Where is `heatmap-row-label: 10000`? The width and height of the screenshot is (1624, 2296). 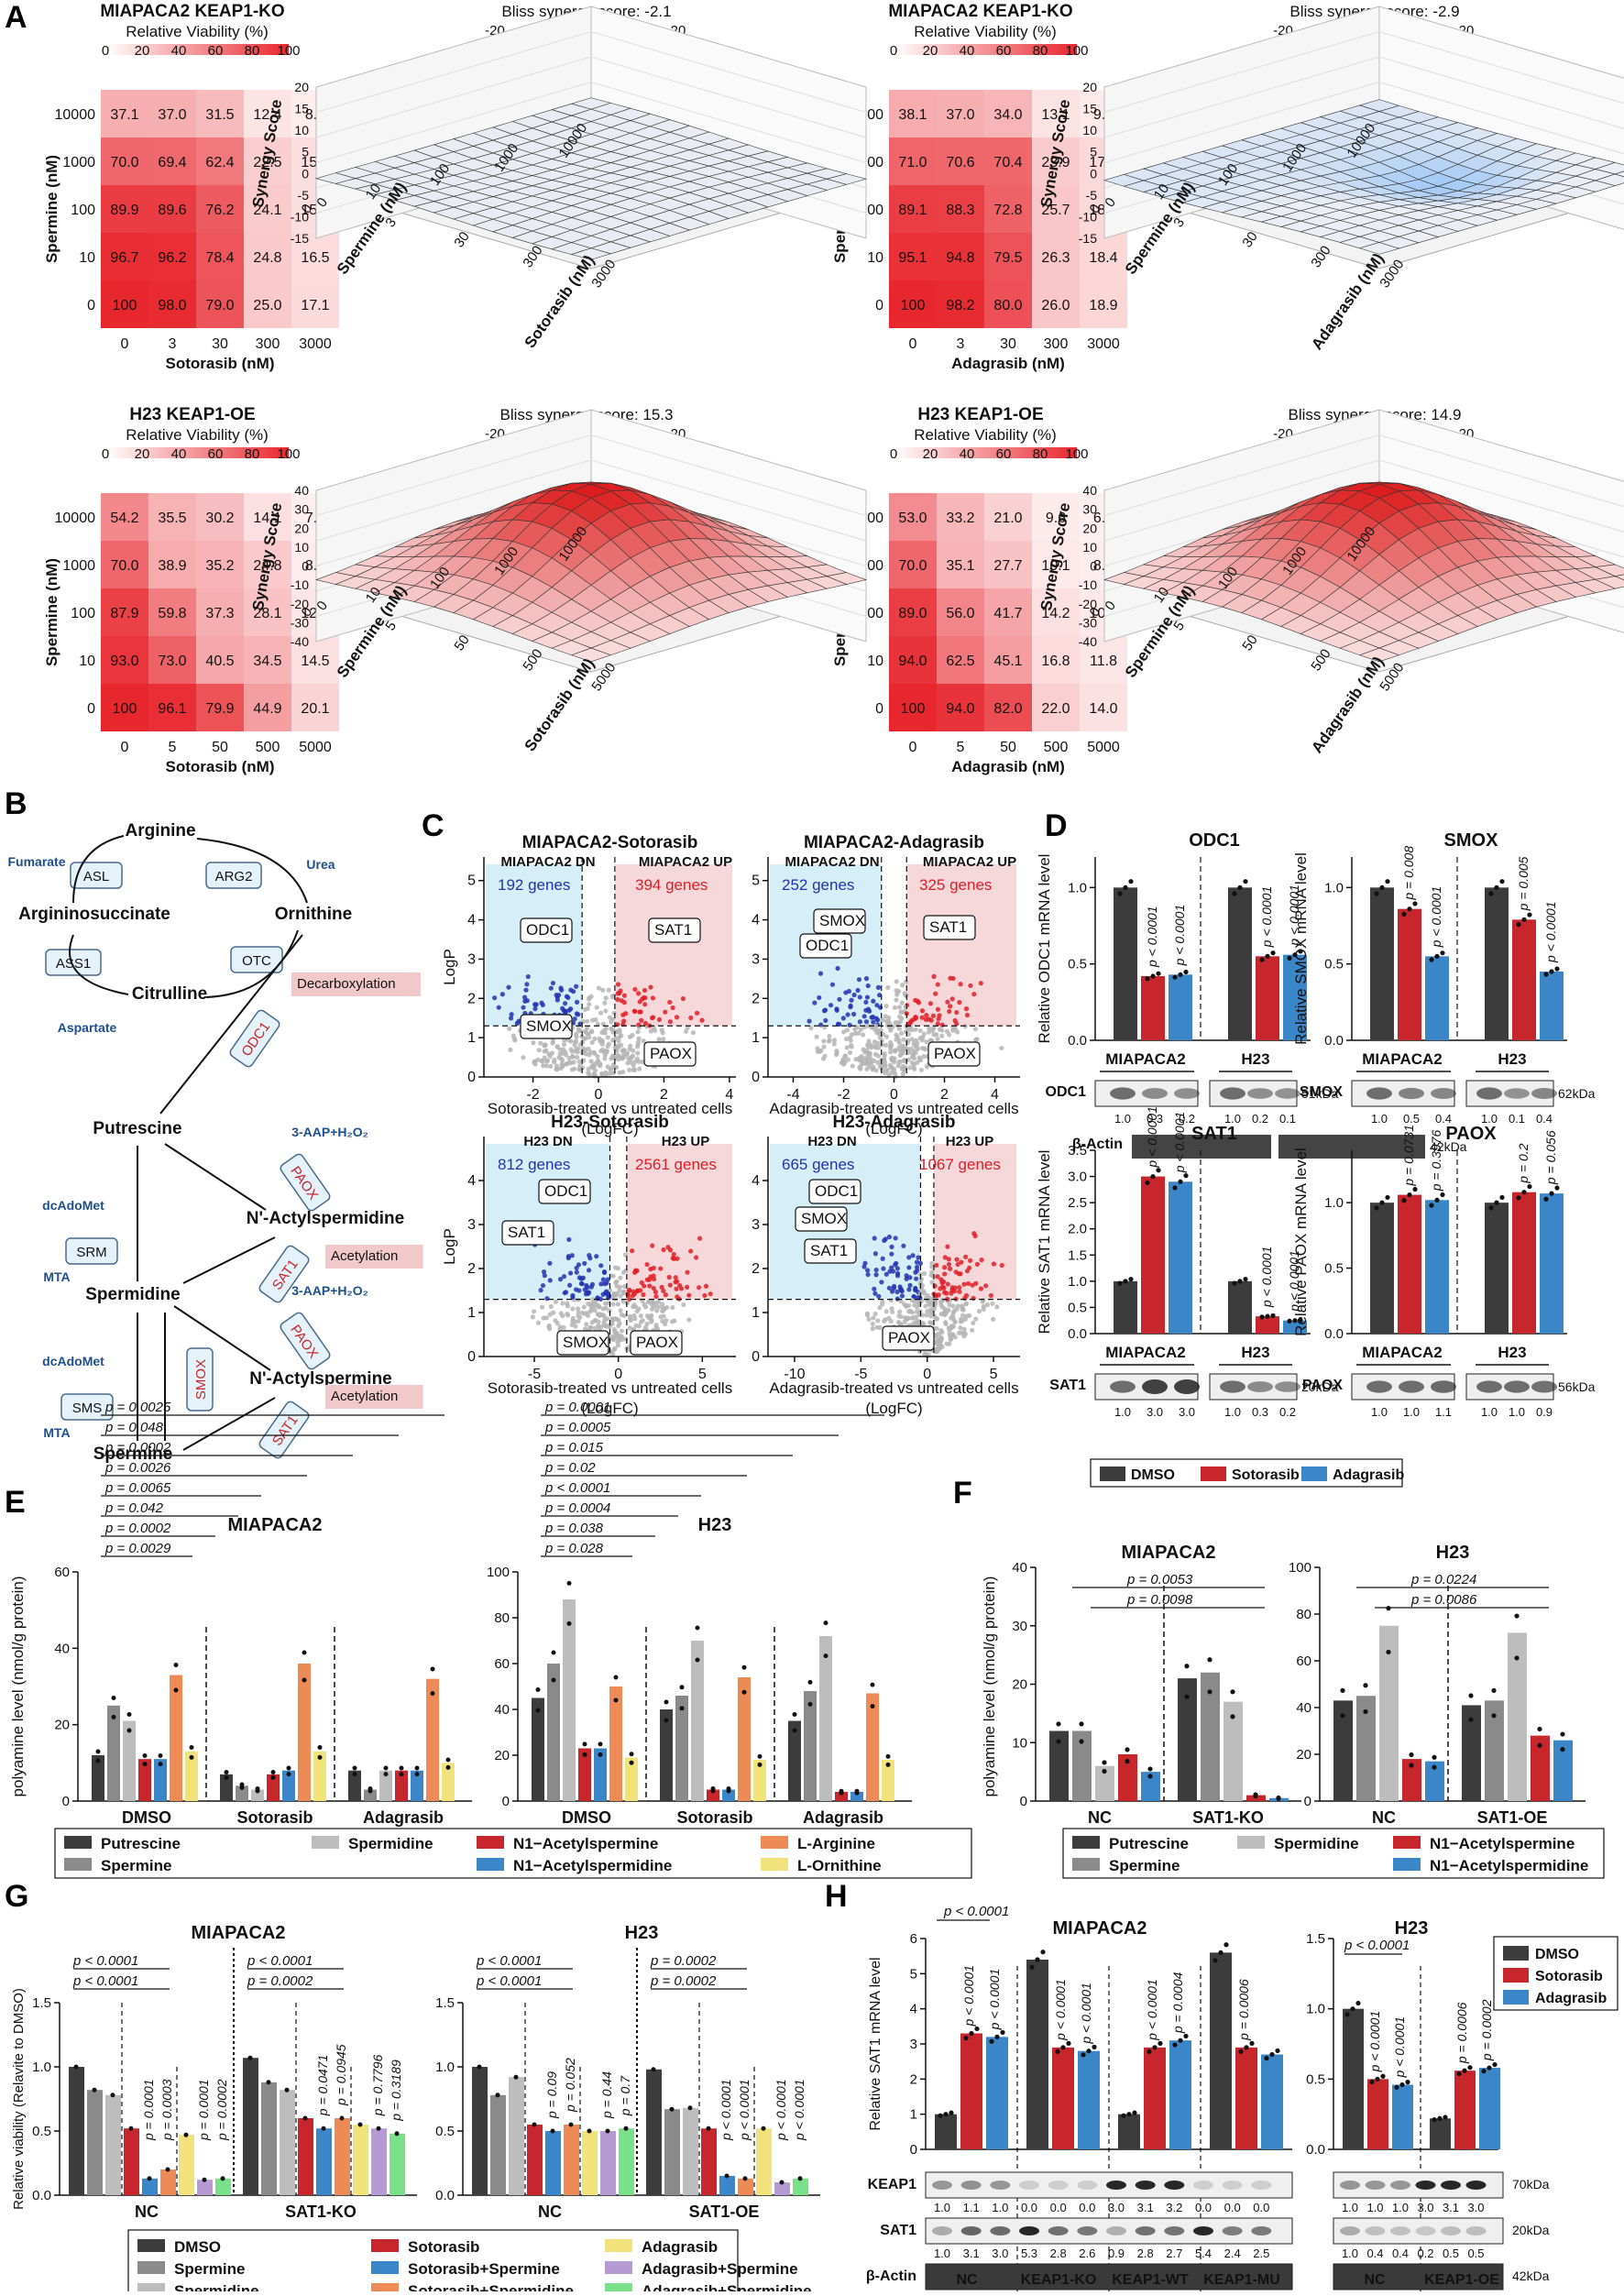 heatmap-row-label: 10000 is located at coordinates (75, 115).